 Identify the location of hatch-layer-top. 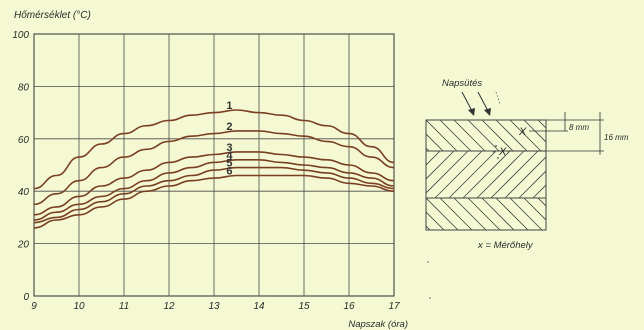
(465, 135).